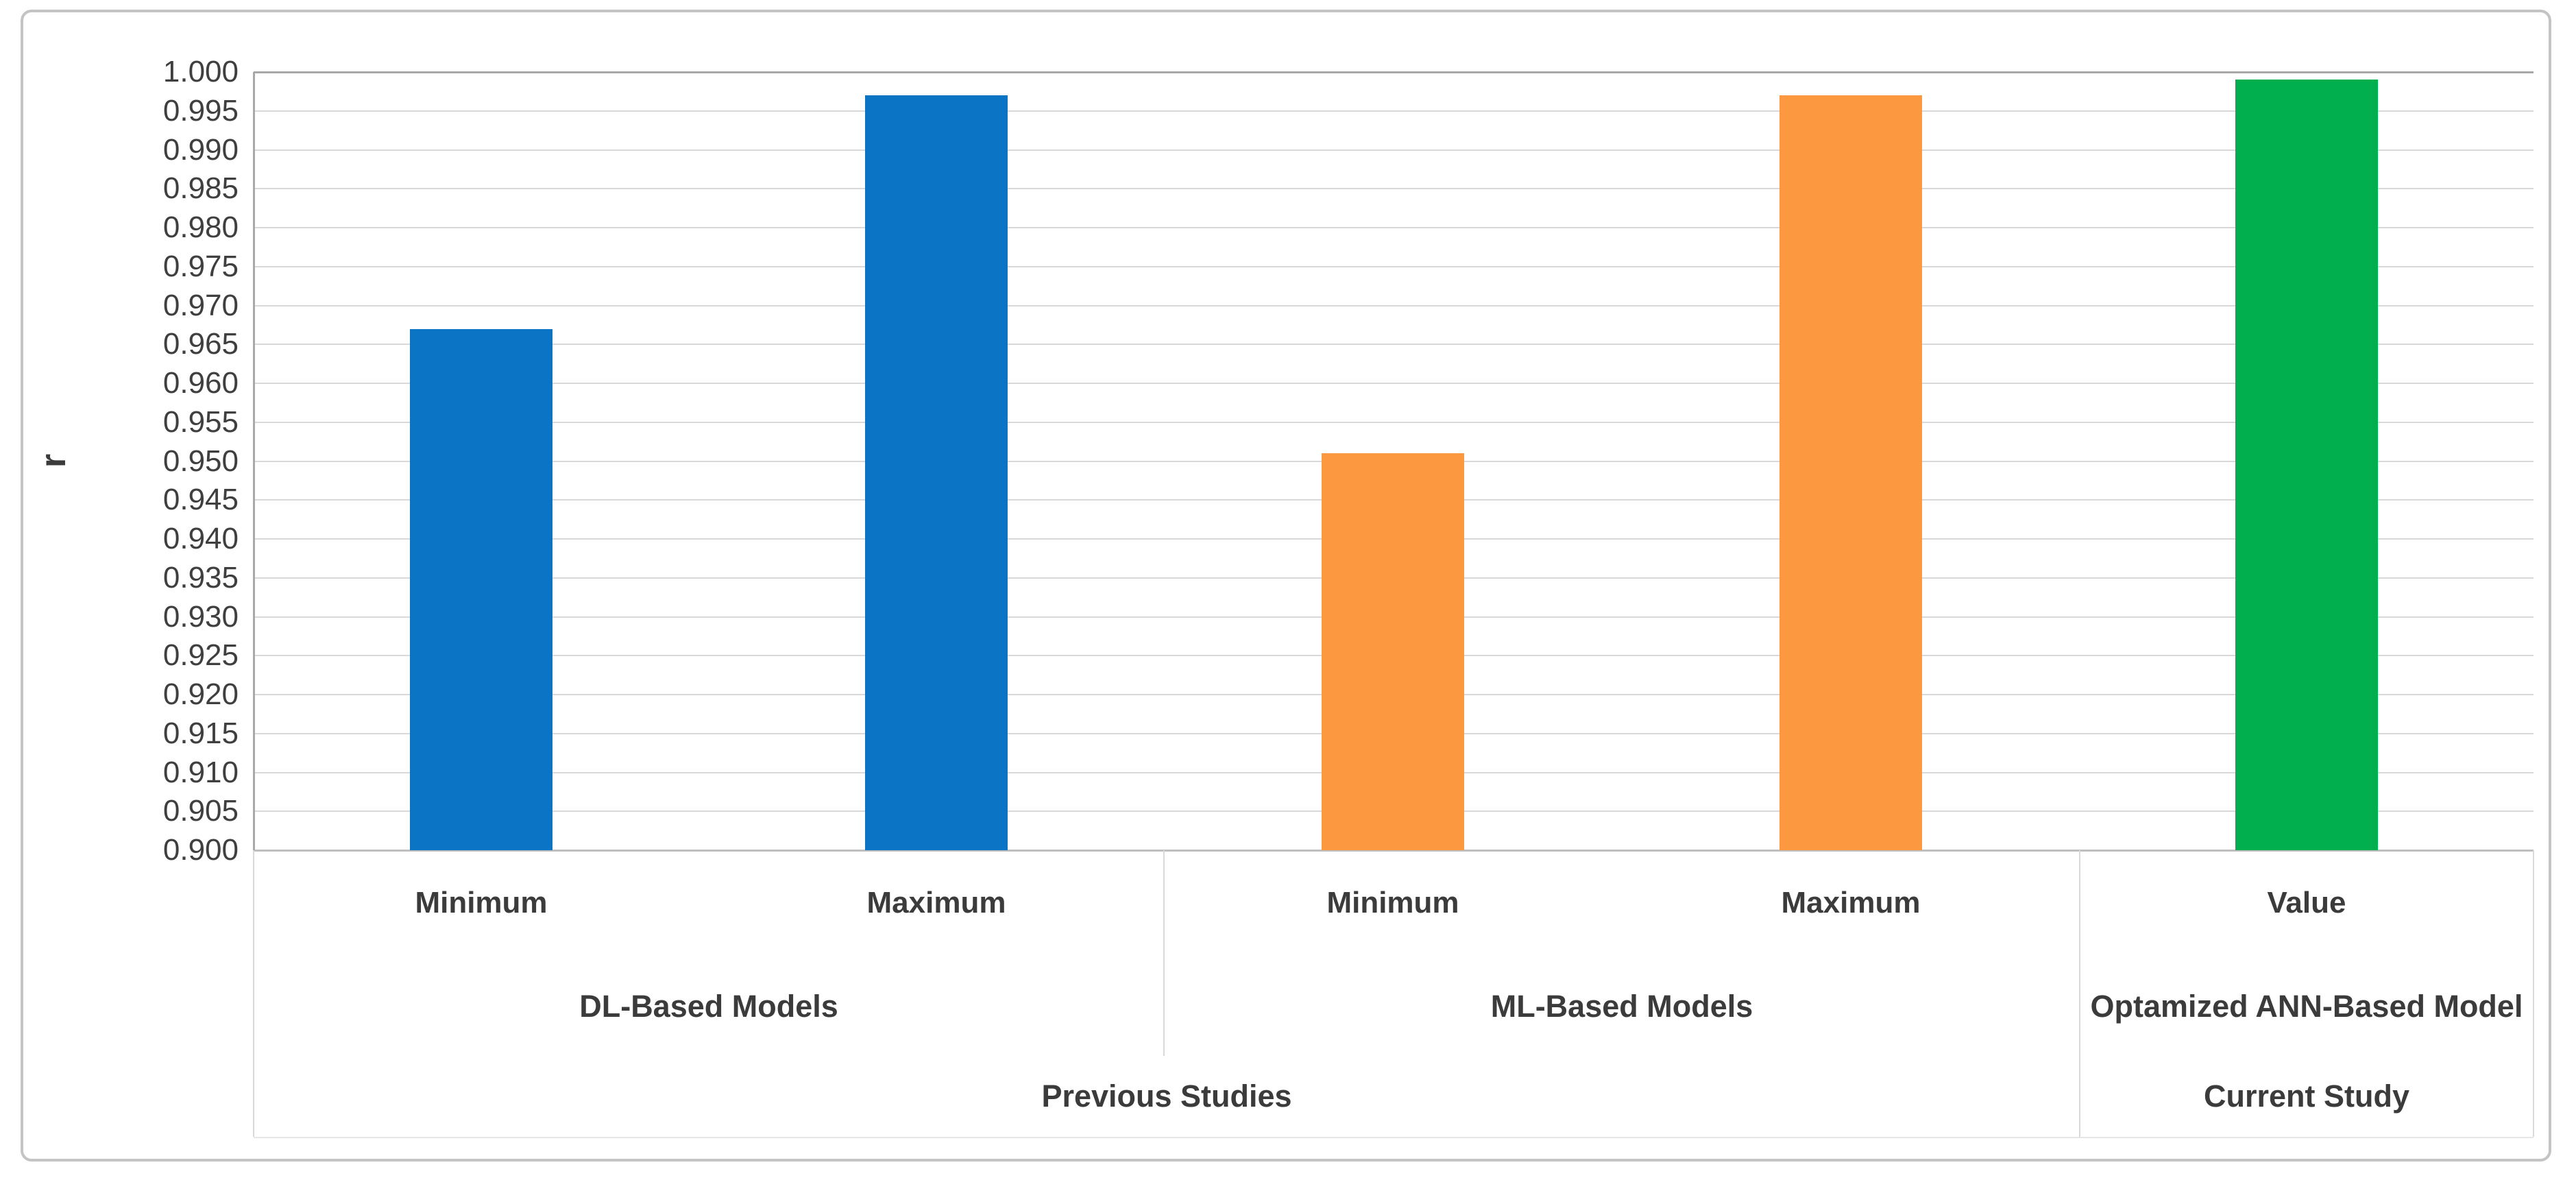 Image resolution: width=2576 pixels, height=1191 pixels. What do you see at coordinates (1166, 1096) in the screenshot?
I see `axis-super-group-label: Previous Studies` at bounding box center [1166, 1096].